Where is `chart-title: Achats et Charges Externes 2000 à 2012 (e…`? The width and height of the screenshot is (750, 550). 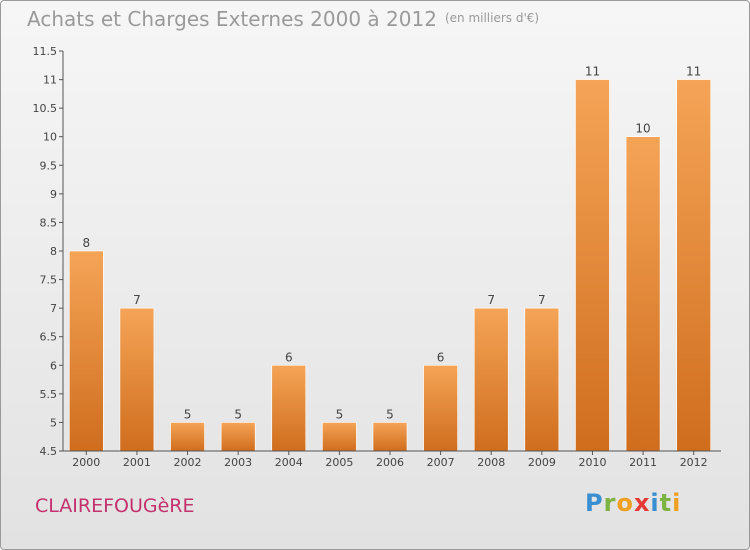
chart-title: Achats et Charges Externes 2000 à 2012 (e… is located at coordinates (283, 19).